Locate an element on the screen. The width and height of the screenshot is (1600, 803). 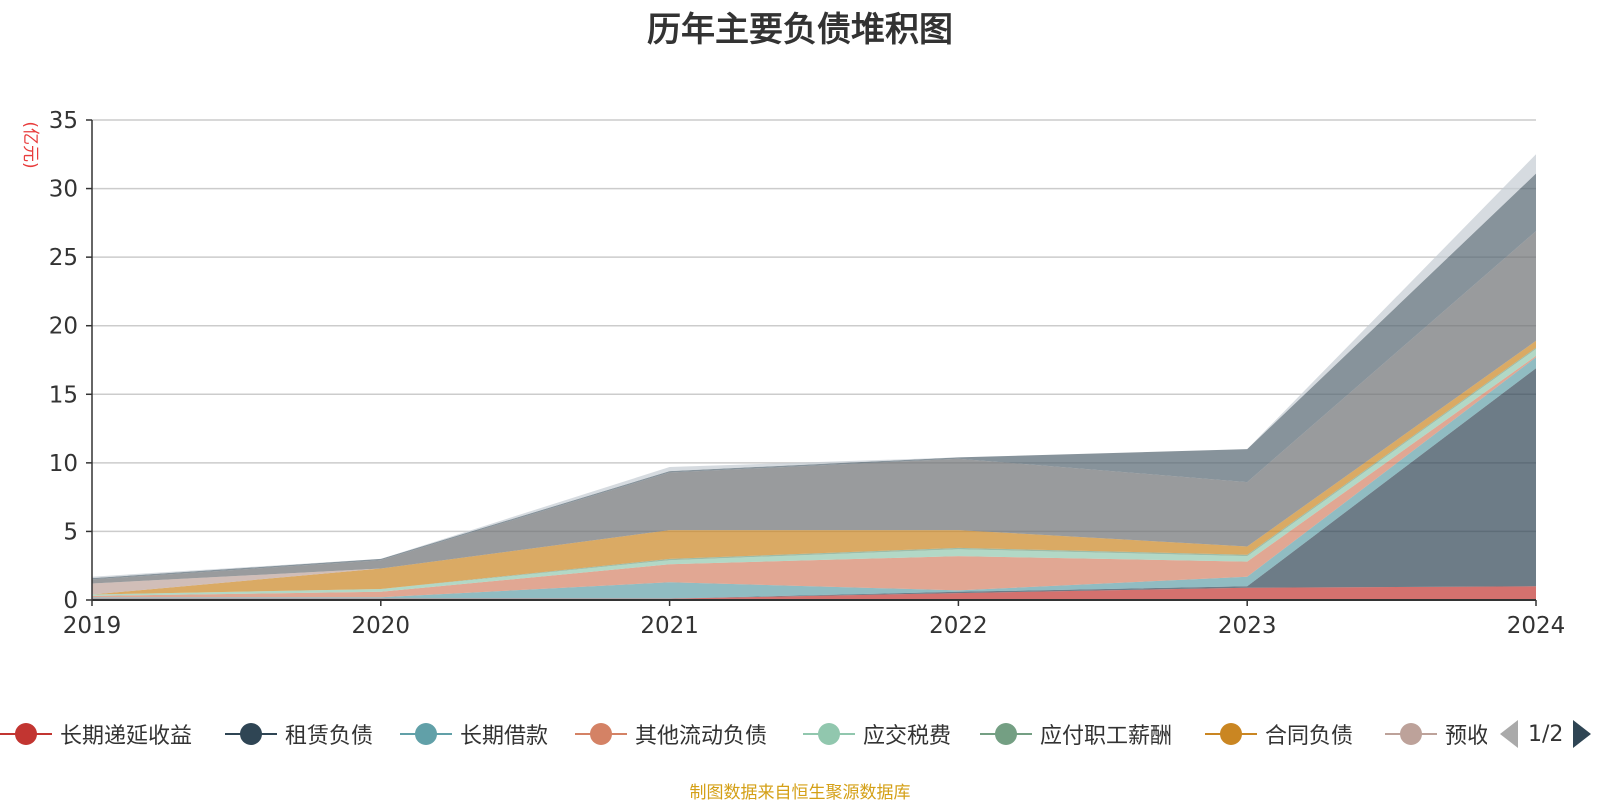
x-tick-label: 2021 is located at coordinates (669, 626).